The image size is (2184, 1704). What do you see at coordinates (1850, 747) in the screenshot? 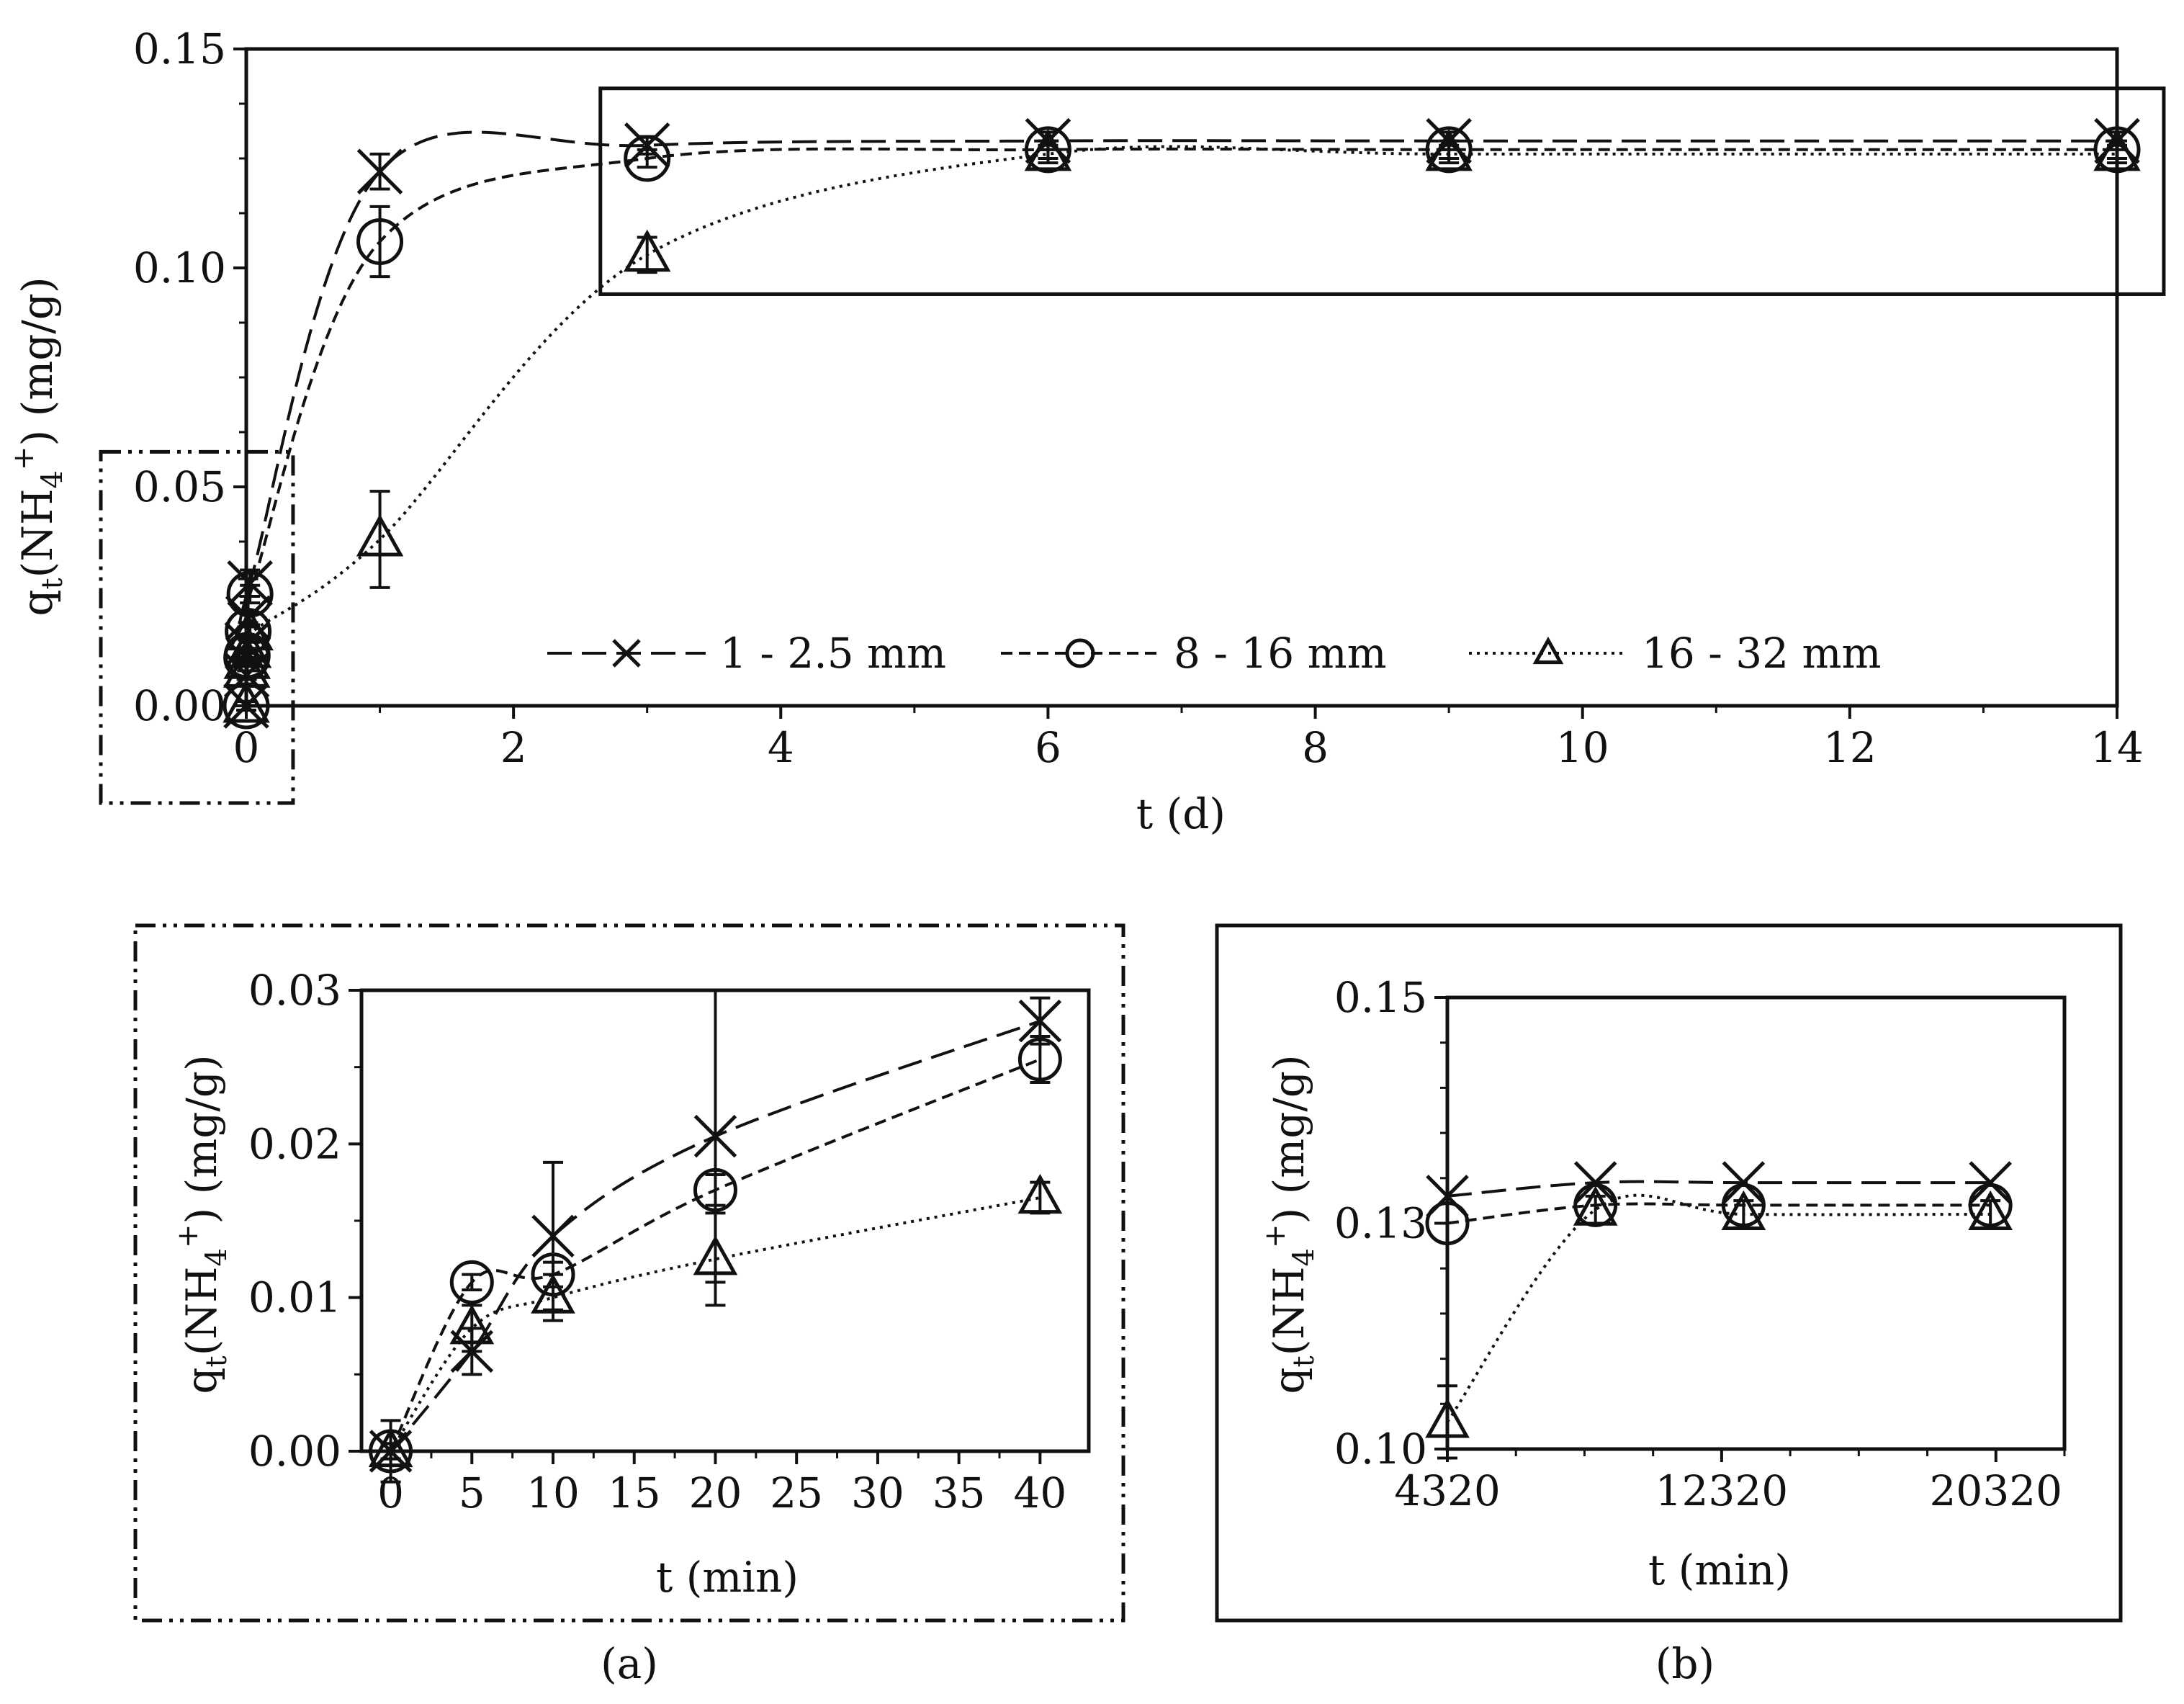
I see `x-tick-label: 12` at bounding box center [1850, 747].